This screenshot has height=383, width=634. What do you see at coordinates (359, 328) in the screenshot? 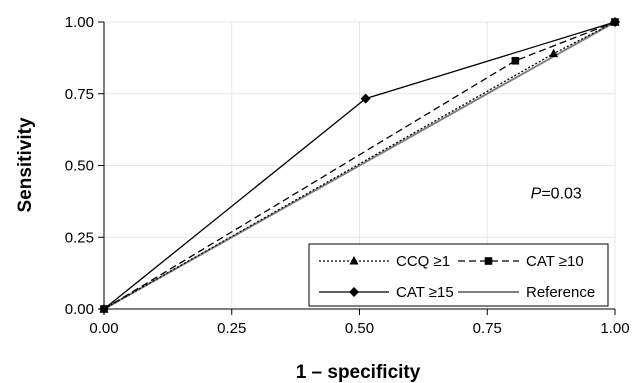
I see `x-tick-label: 0.50` at bounding box center [359, 328].